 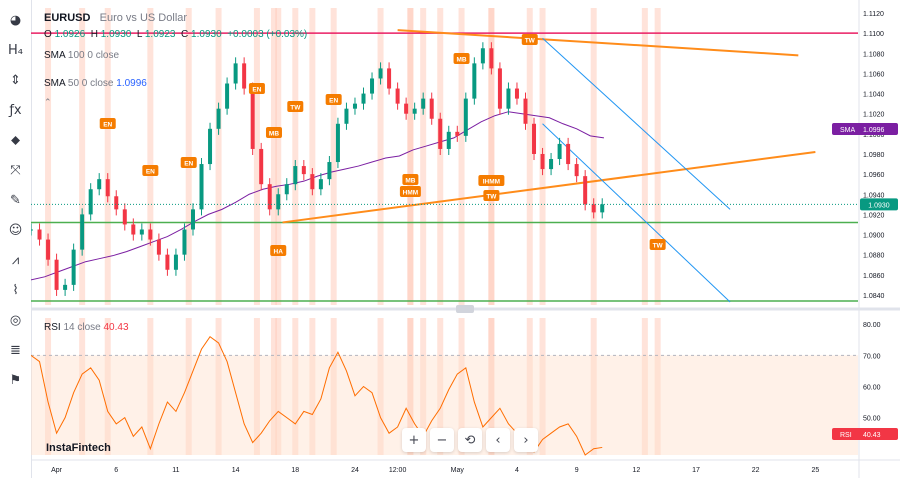 I want to click on annotation-label: MB, so click(x=274, y=134).